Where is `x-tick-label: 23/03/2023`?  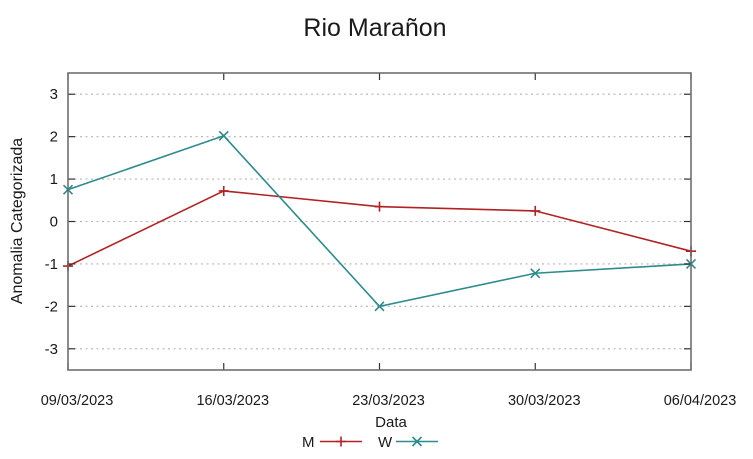 x-tick-label: 23/03/2023 is located at coordinates (388, 401).